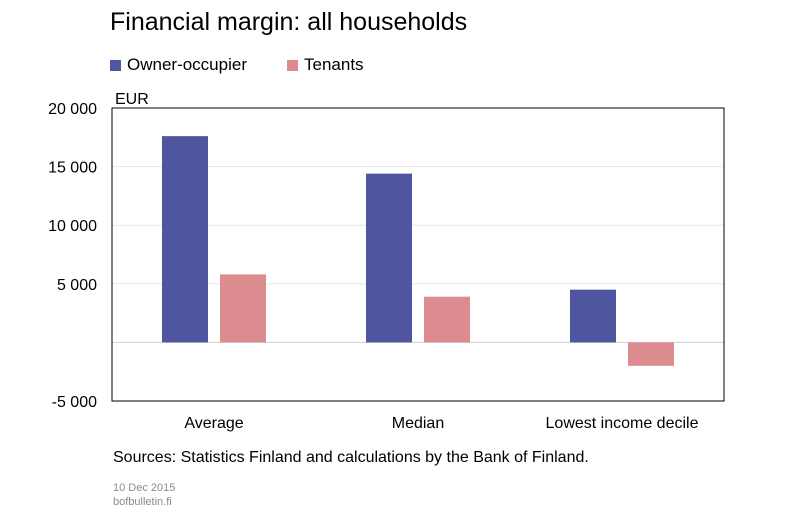  I want to click on publication-date: 10 Dec 2015, so click(144, 488).